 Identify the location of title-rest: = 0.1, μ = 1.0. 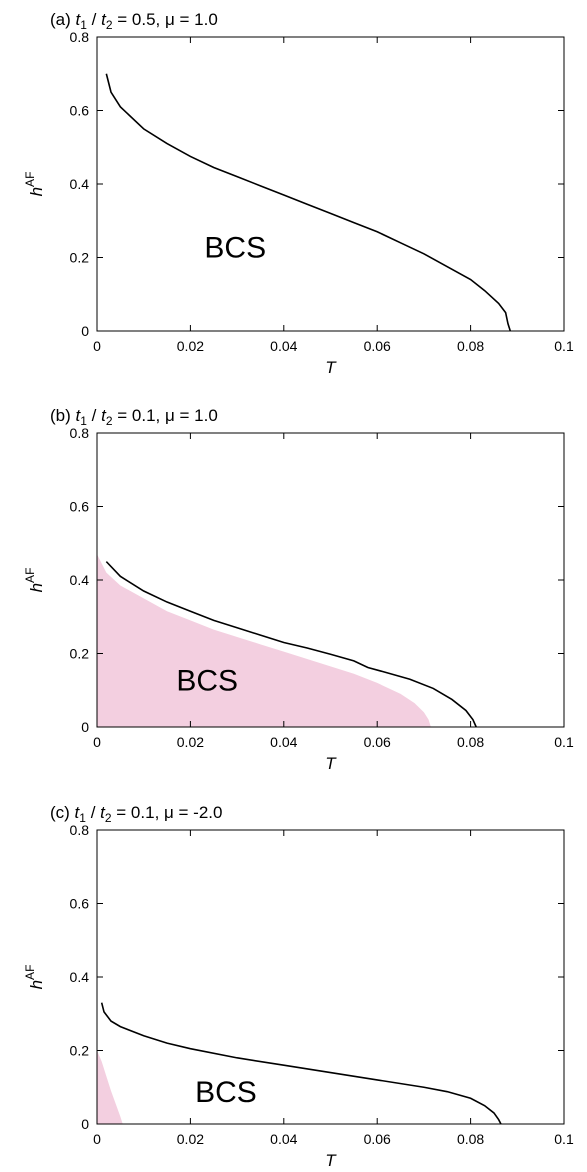
(165, 415).